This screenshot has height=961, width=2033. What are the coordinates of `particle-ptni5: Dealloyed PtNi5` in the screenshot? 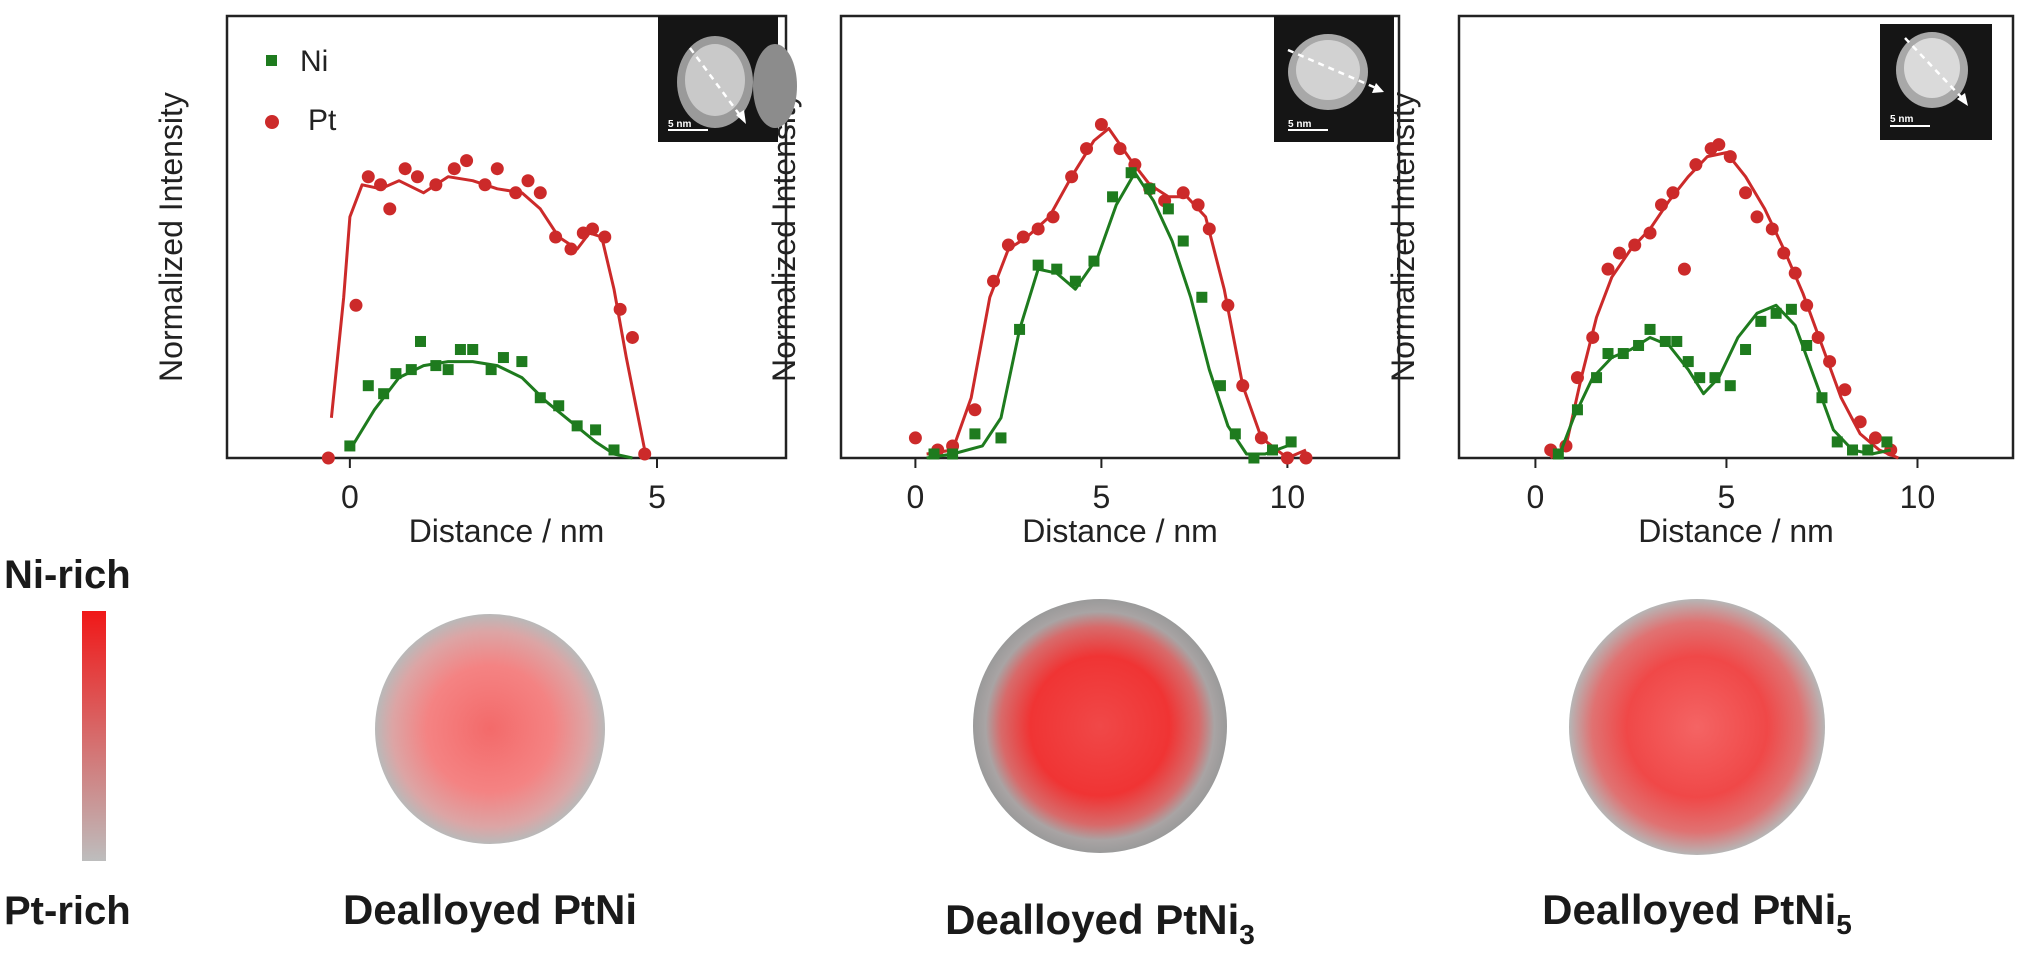 It's located at (1697, 769).